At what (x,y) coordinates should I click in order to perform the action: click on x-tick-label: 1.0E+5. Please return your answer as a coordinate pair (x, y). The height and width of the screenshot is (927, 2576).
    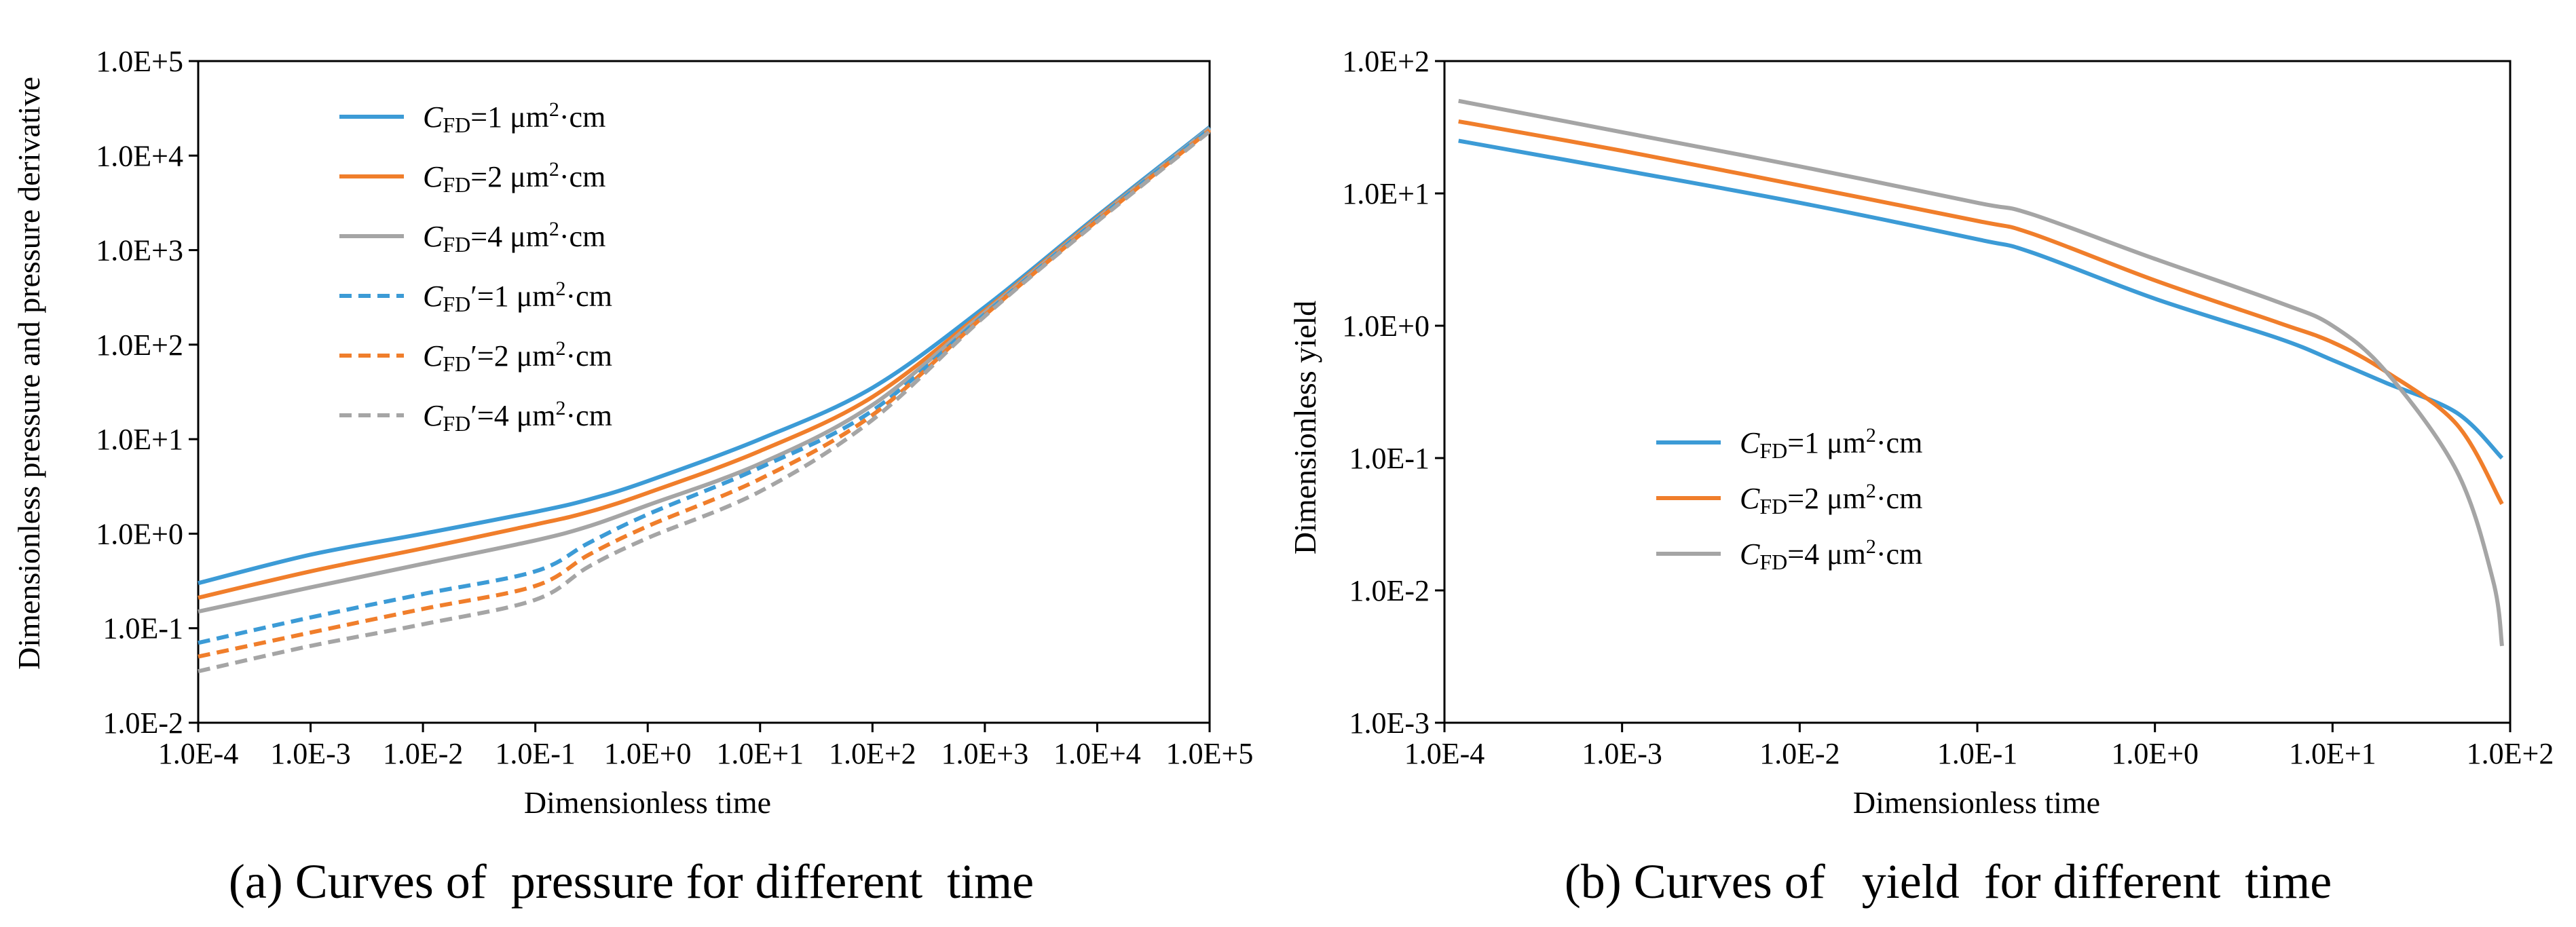
    Looking at the image, I should click on (1210, 753).